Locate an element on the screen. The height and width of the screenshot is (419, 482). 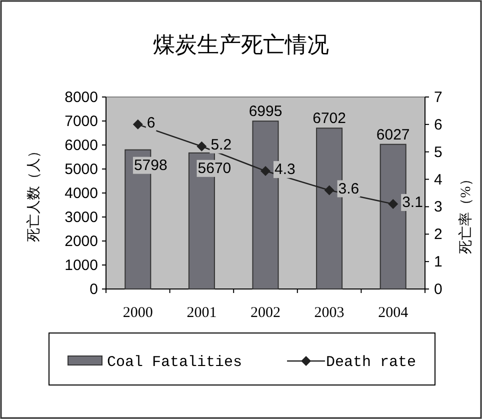
chart-title: 煤炭生产死亡情况 is located at coordinates (241, 44).